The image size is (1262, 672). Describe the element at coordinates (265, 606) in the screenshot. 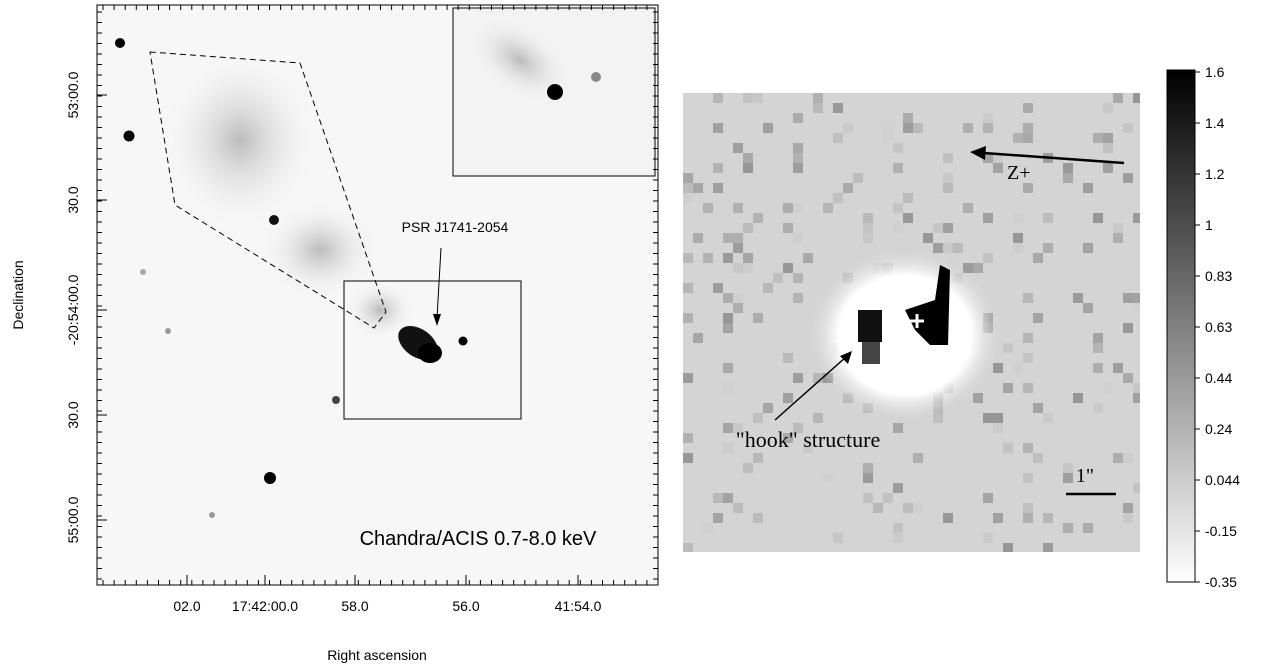

I see `x-tick-label: 17:42:00.0` at that location.